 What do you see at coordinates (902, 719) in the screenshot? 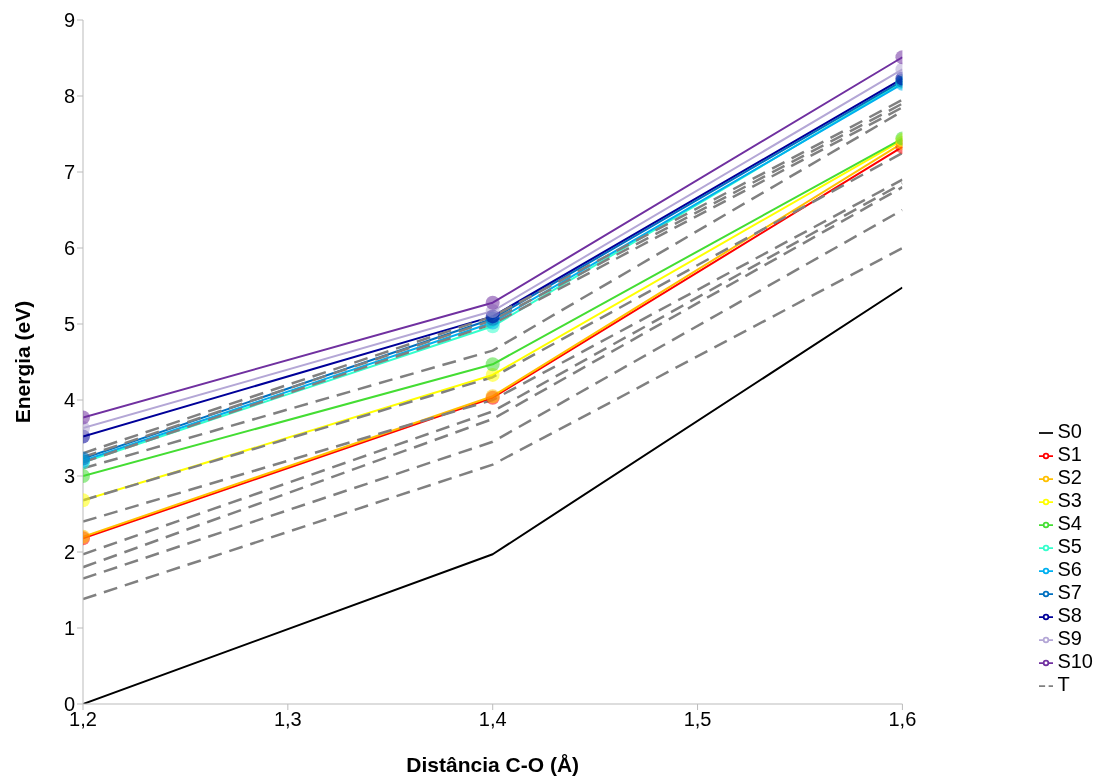
I see `x-tick-label: 1,6` at bounding box center [902, 719].